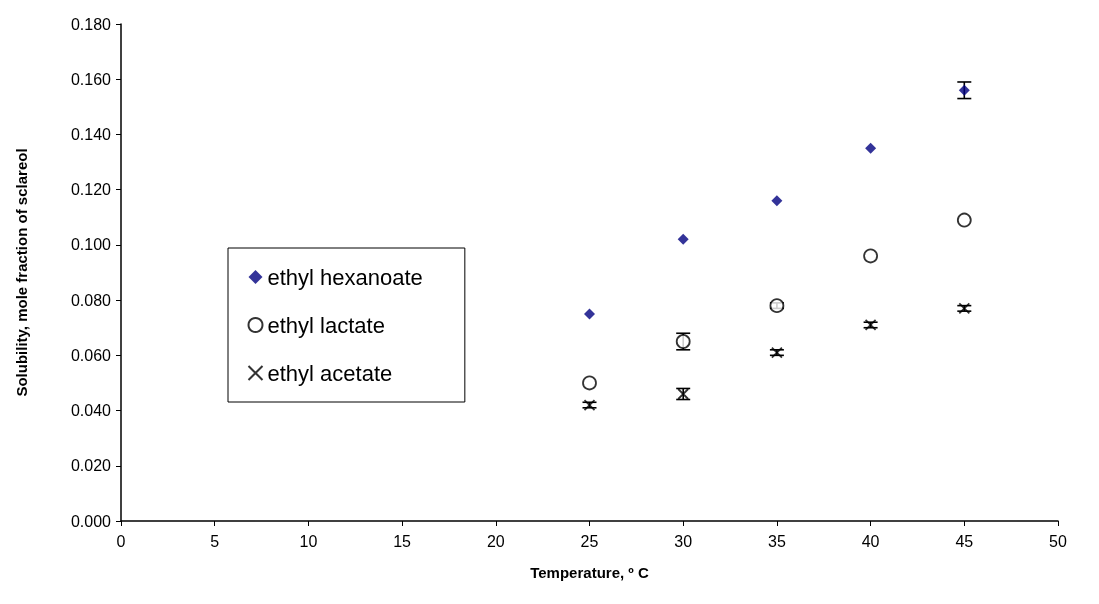 The width and height of the screenshot is (1099, 604). What do you see at coordinates (495, 541) in the screenshot?
I see `x-tick-label: 20` at bounding box center [495, 541].